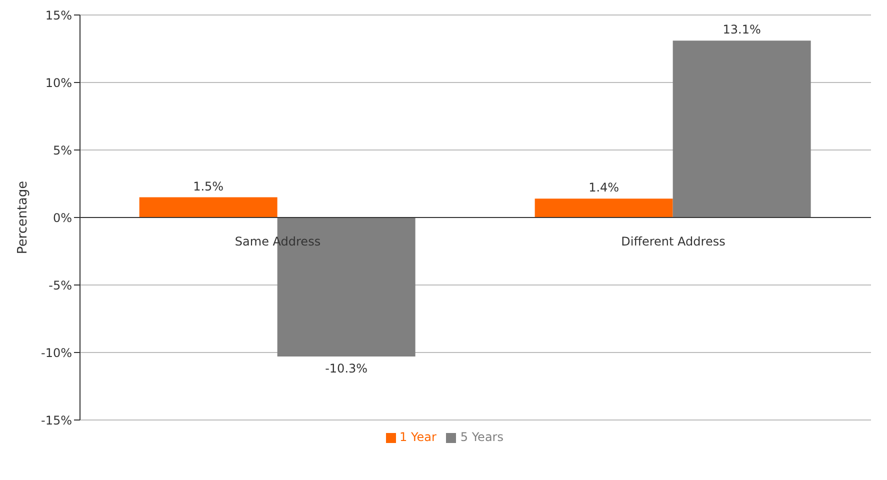 The image size is (887, 480). Describe the element at coordinates (346, 369) in the screenshot. I see `data-label: -10.3%` at that location.